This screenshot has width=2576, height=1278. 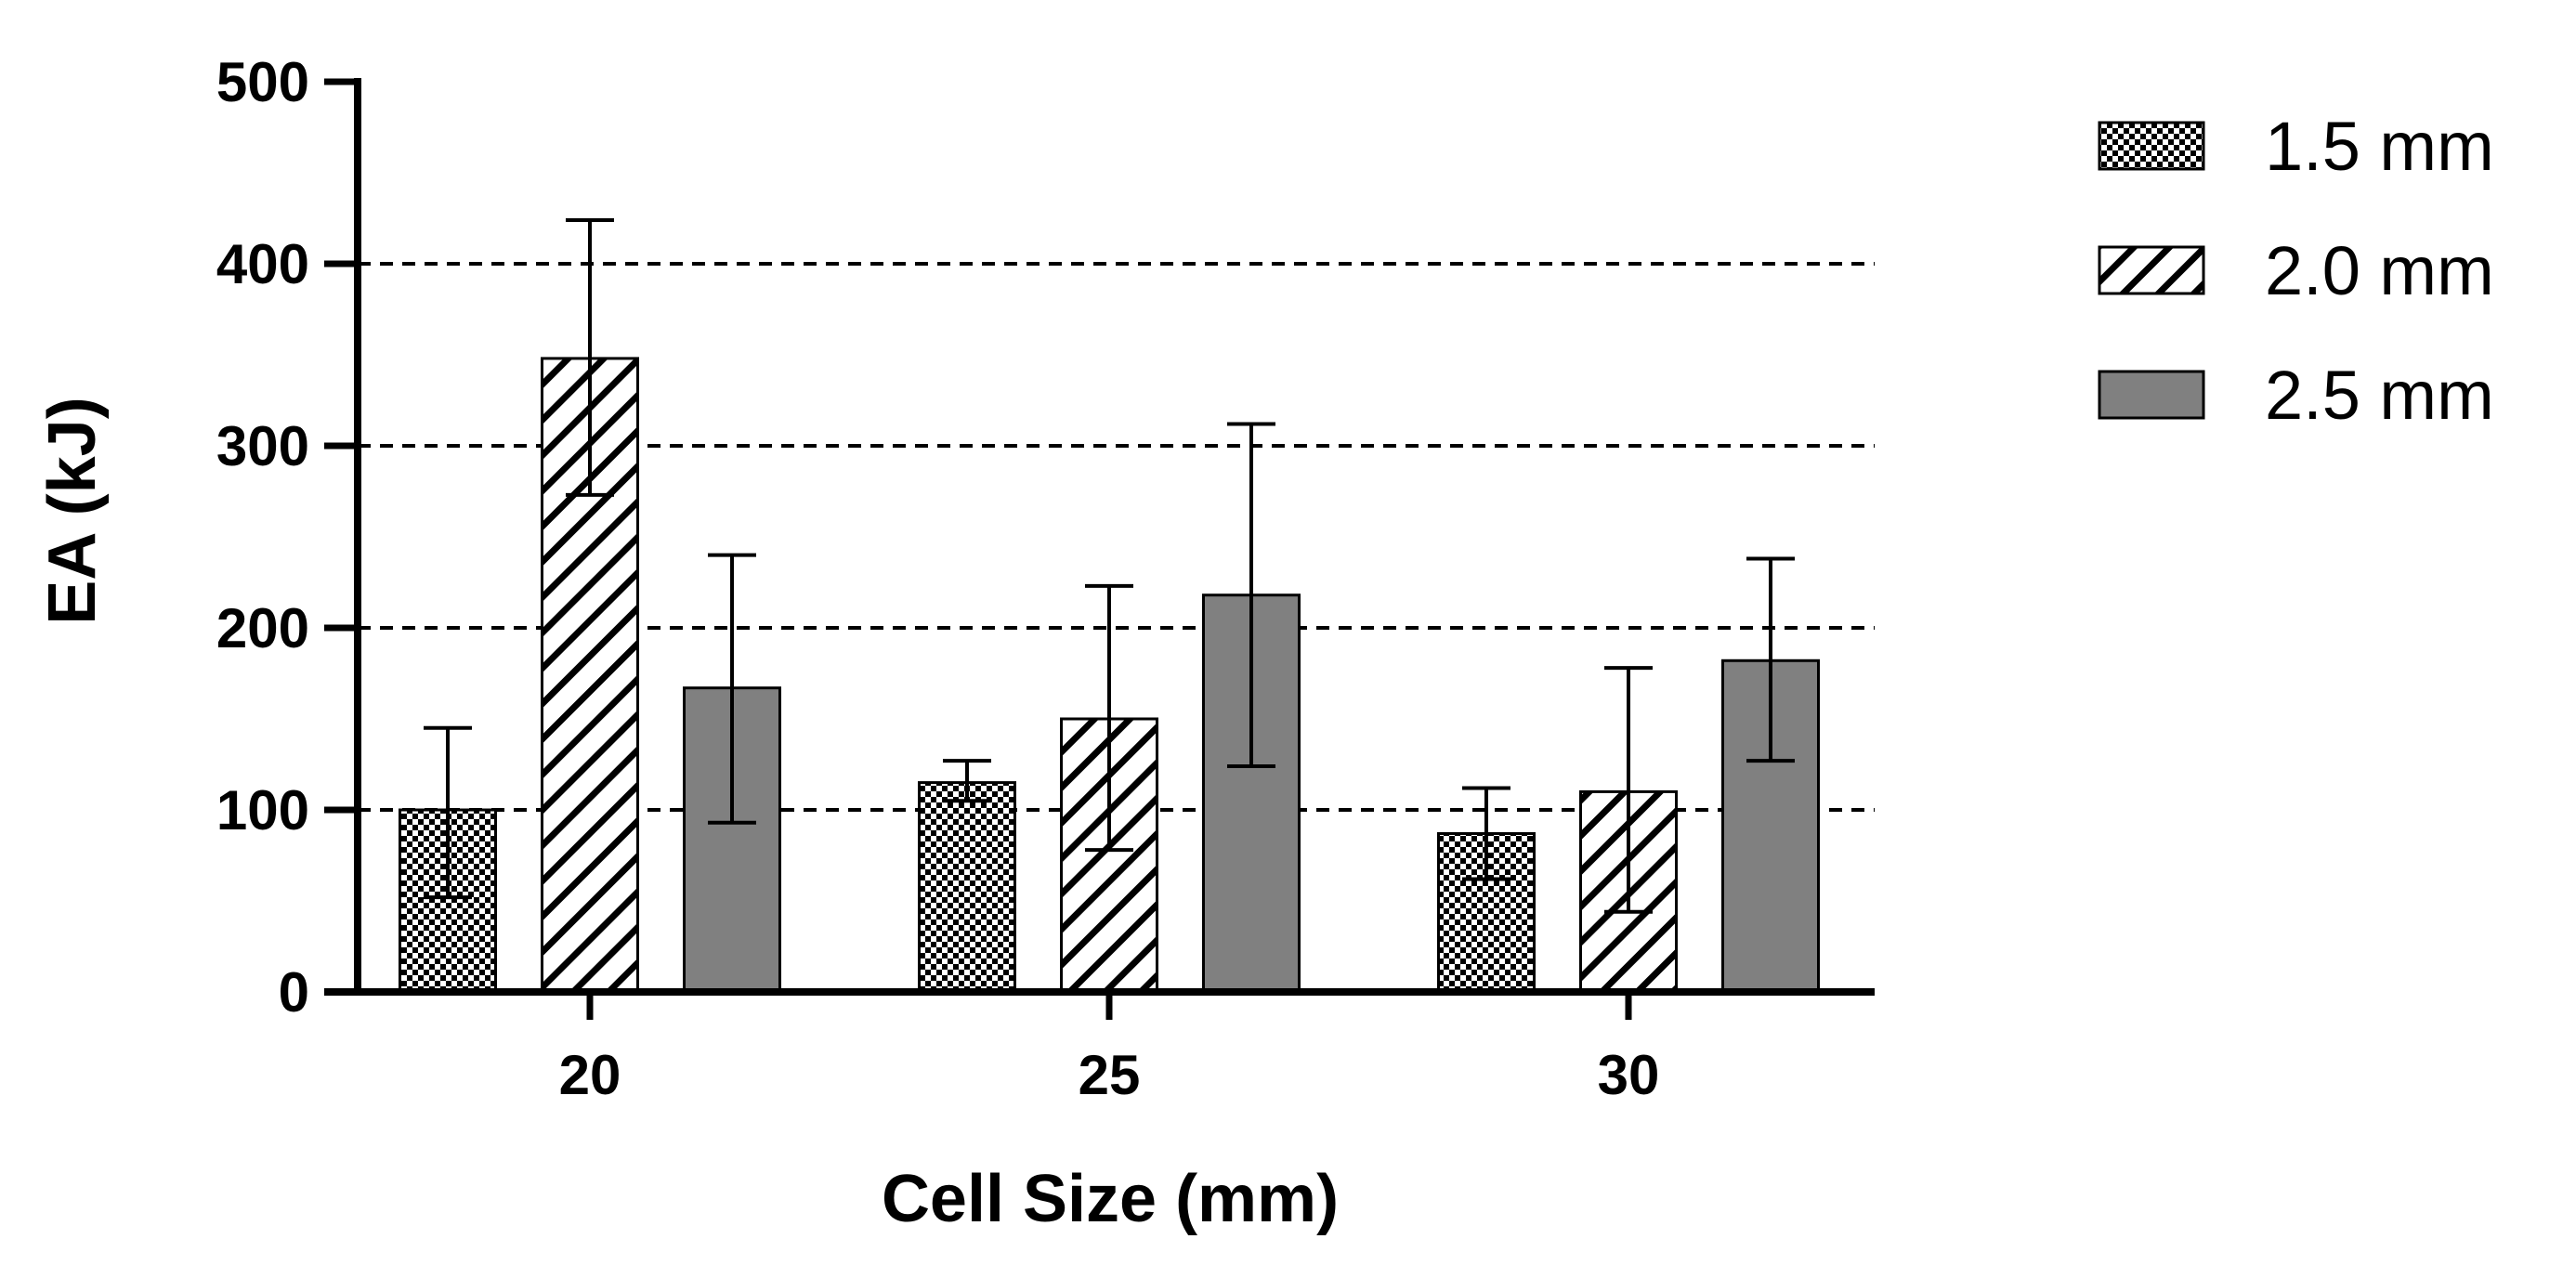 I want to click on legend: 1.5 mm 2.0 mm 2.5 mm, so click(x=2296, y=271).